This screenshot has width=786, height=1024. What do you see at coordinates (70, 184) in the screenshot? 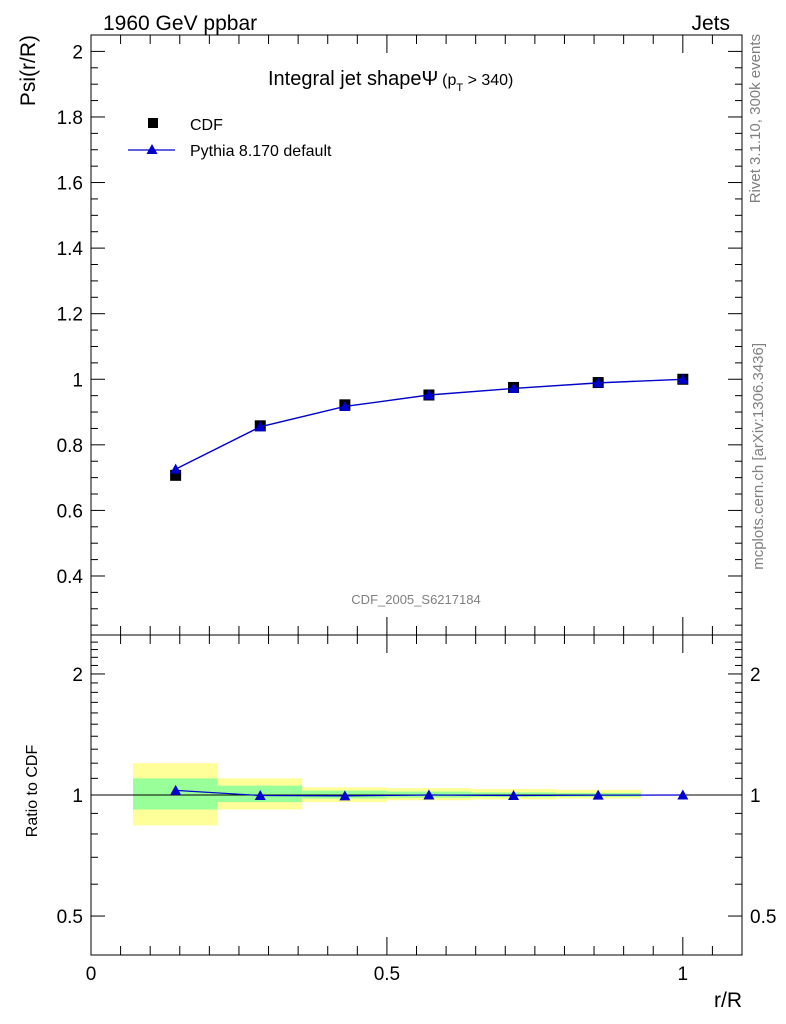
I see `y-tick-label: 1.6` at bounding box center [70, 184].